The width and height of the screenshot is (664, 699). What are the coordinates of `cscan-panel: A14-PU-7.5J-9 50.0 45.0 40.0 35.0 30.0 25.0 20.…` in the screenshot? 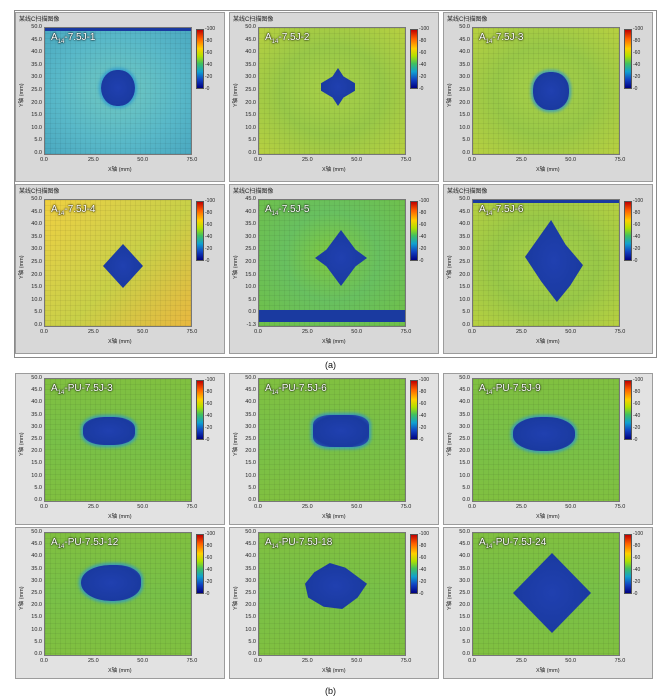 It's located at (548, 449).